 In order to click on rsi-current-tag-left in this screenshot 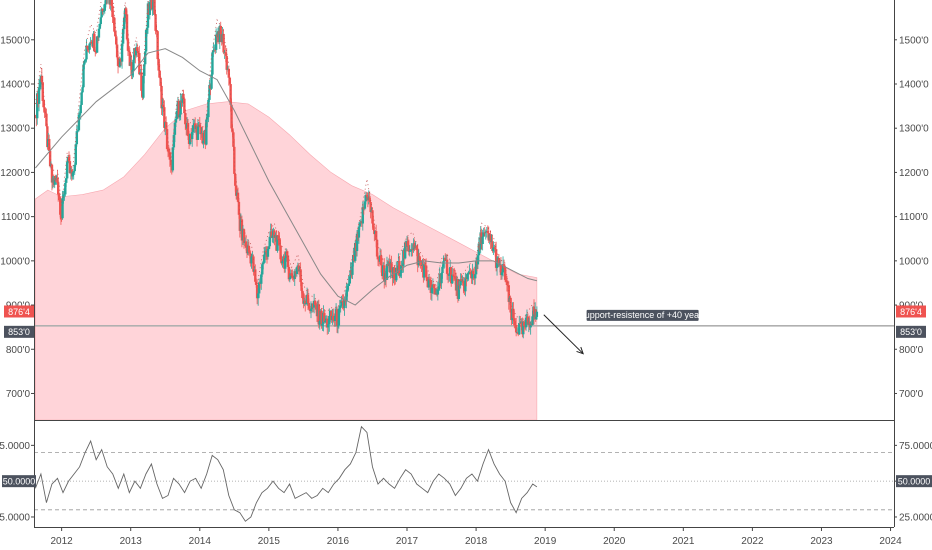, I will do `click(19, 481)`.